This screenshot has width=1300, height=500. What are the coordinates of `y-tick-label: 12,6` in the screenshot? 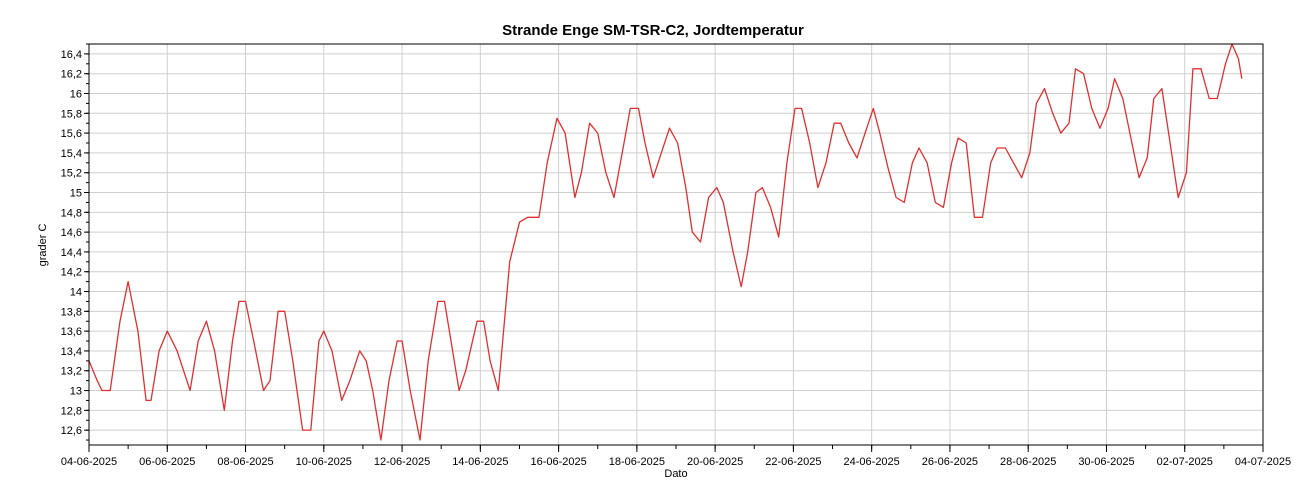 It's located at (71, 431).